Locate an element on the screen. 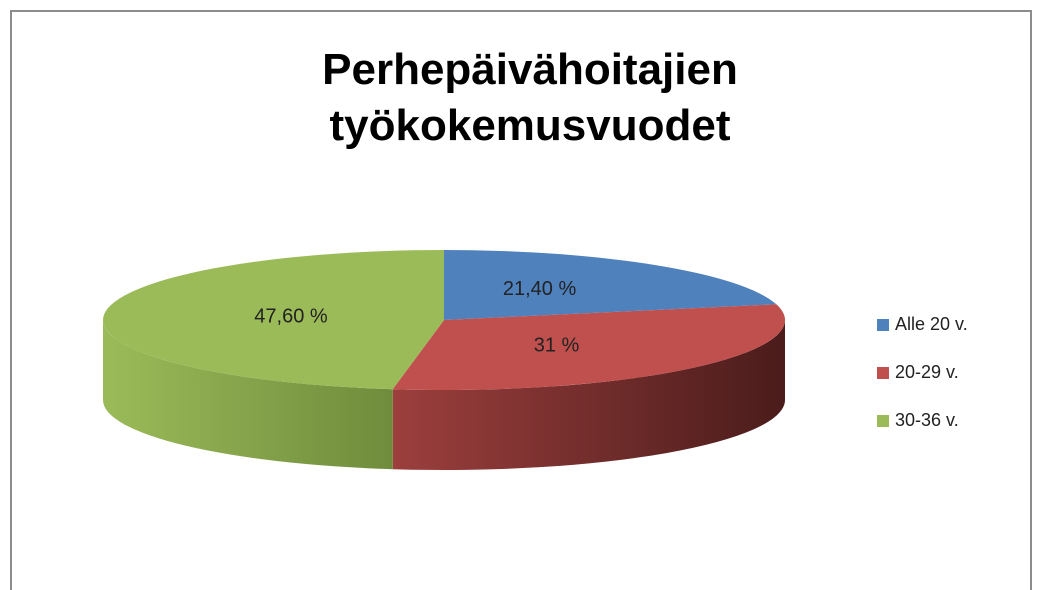 The height and width of the screenshot is (590, 1046). data-label: 47,60 % is located at coordinates (291, 316).